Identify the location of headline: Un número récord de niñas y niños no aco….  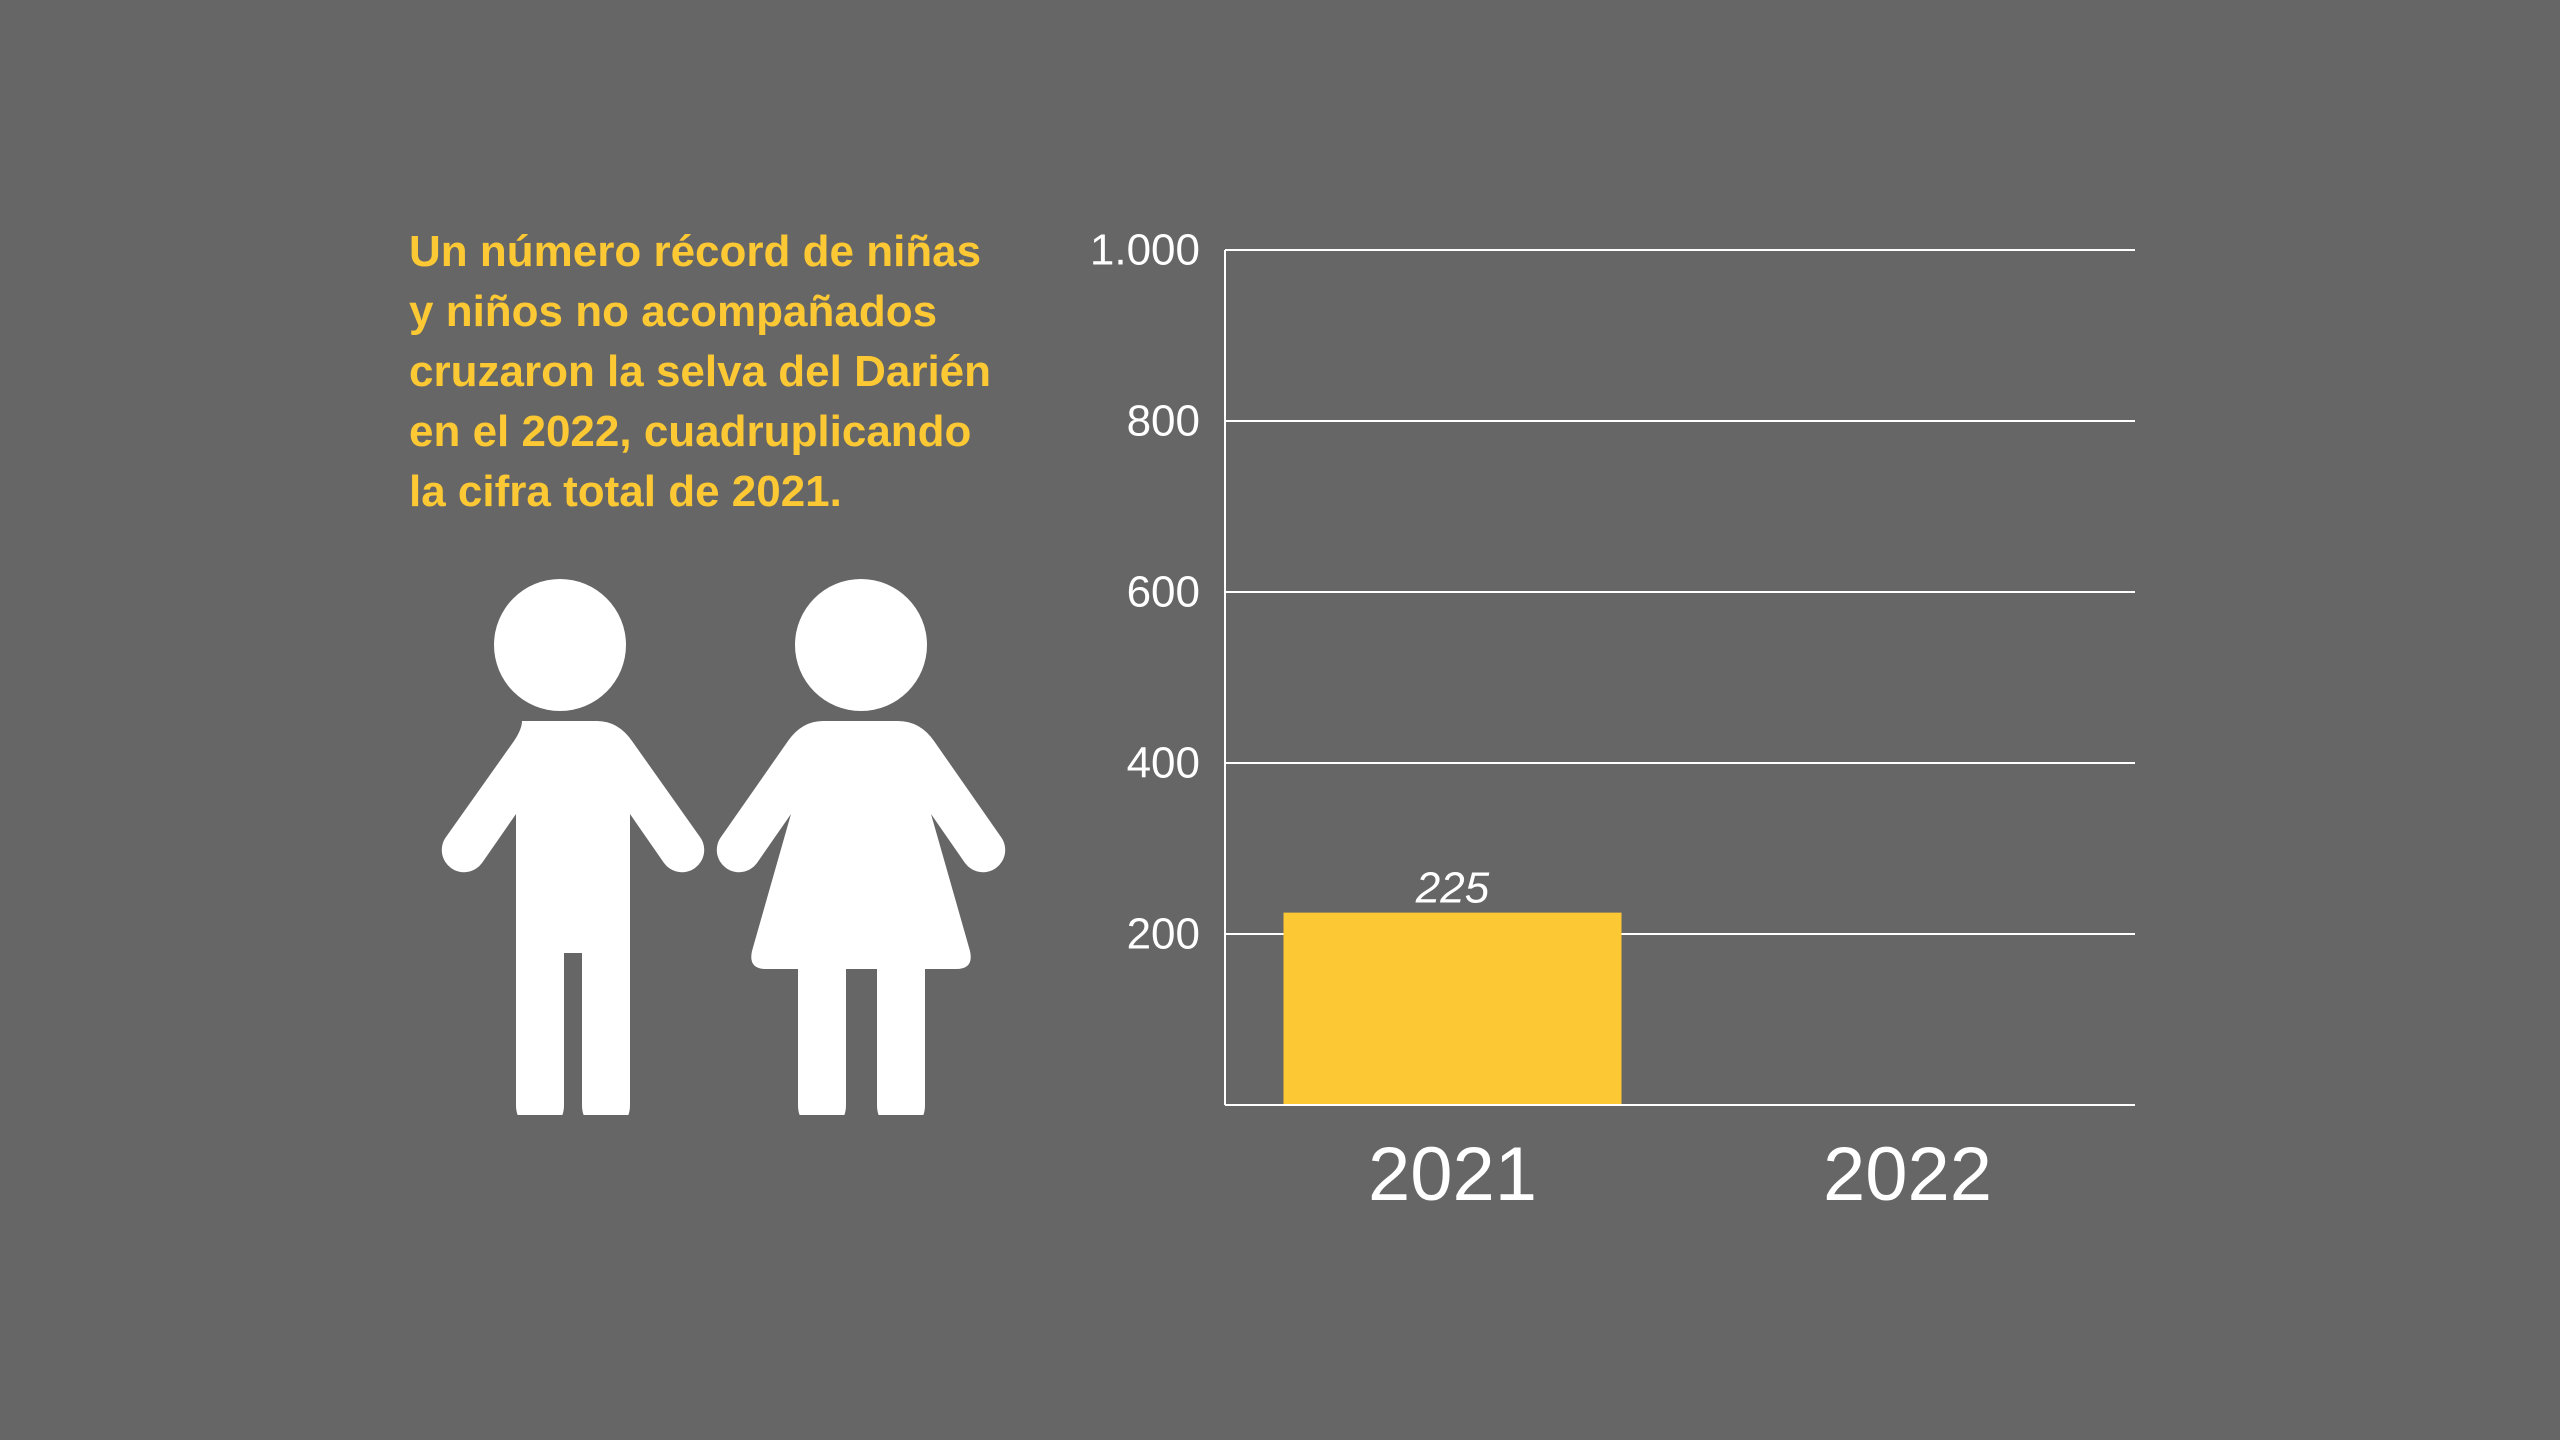
(700, 371).